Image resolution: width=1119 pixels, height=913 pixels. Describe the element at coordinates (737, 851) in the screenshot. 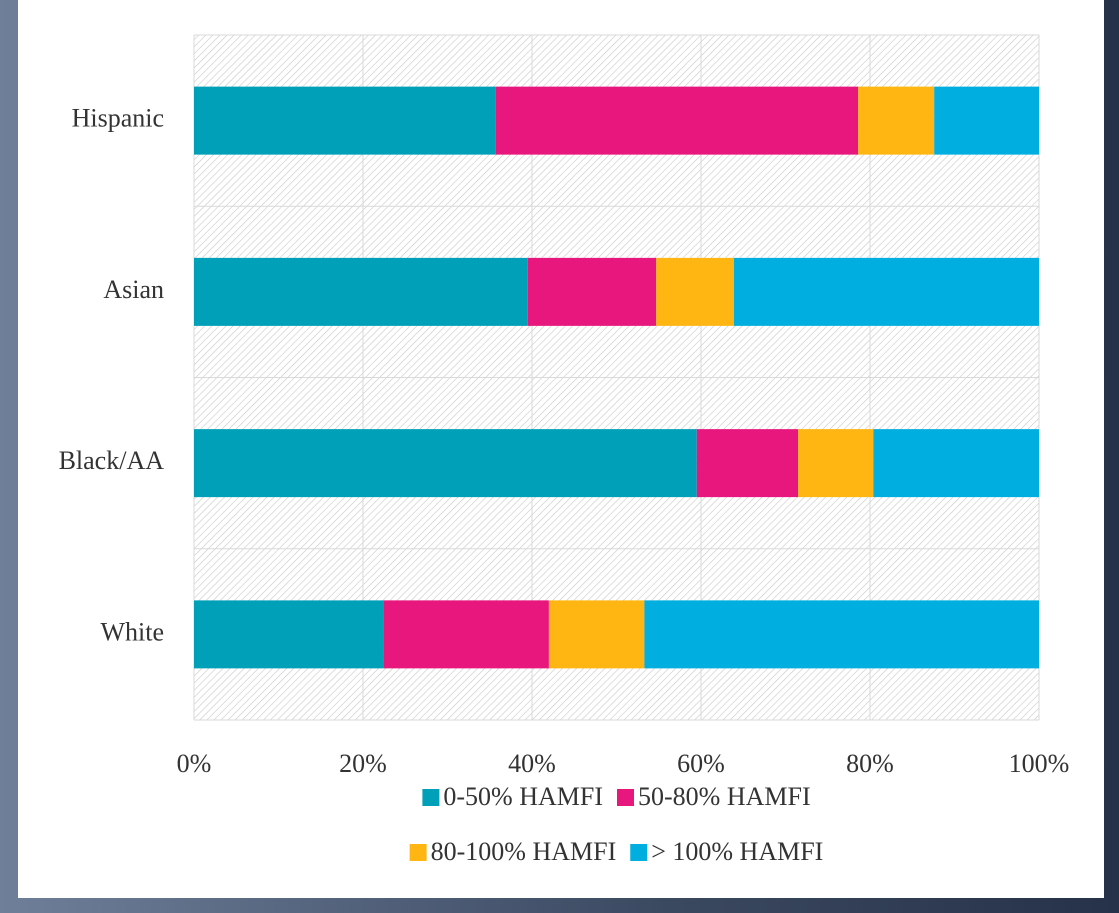

I see `legend-label: > 100% HAMFI` at that location.